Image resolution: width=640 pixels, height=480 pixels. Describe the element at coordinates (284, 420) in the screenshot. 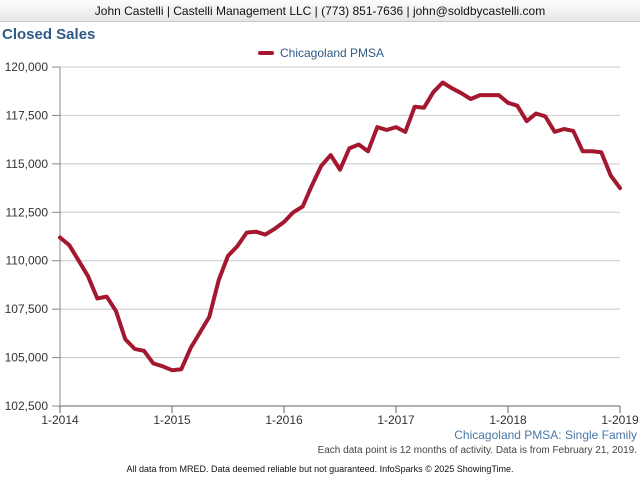

I see `x-tick-label: 1-2016` at that location.